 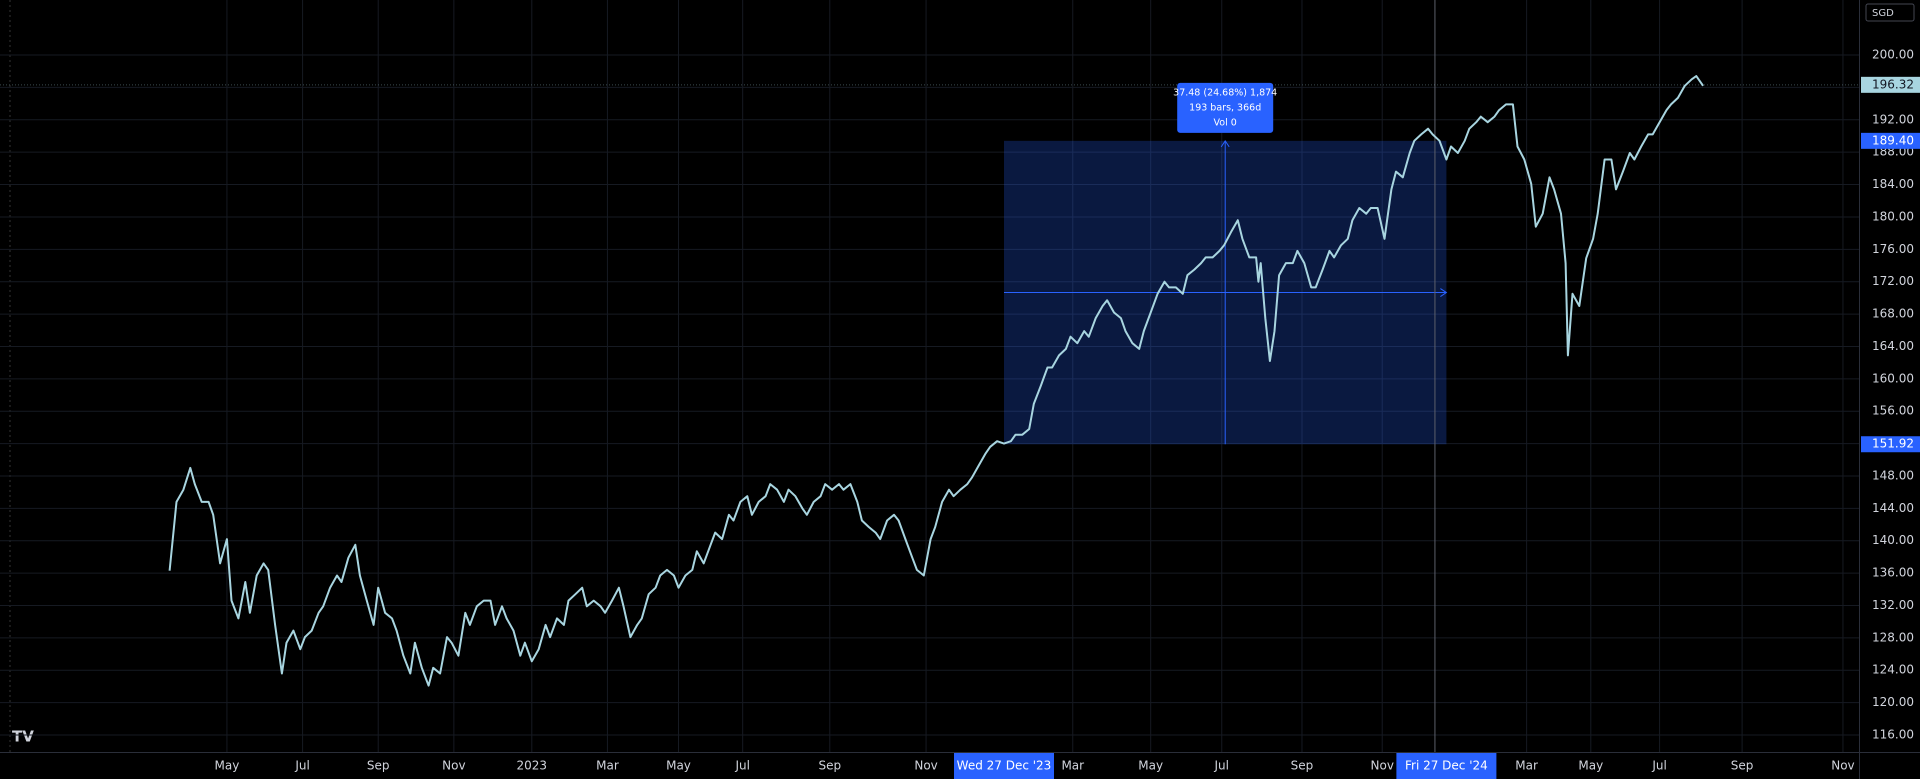 I want to click on measure-to-date: Fri 27 Dec '24, so click(x=1446, y=766).